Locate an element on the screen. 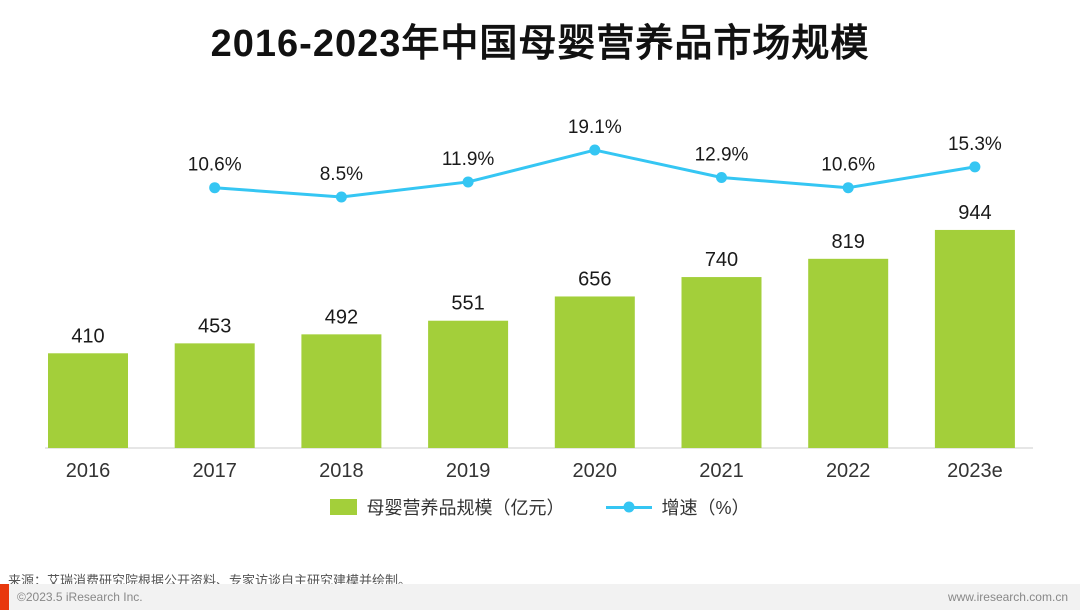 The width and height of the screenshot is (1080, 610). growth-point-2023e is located at coordinates (975, 167).